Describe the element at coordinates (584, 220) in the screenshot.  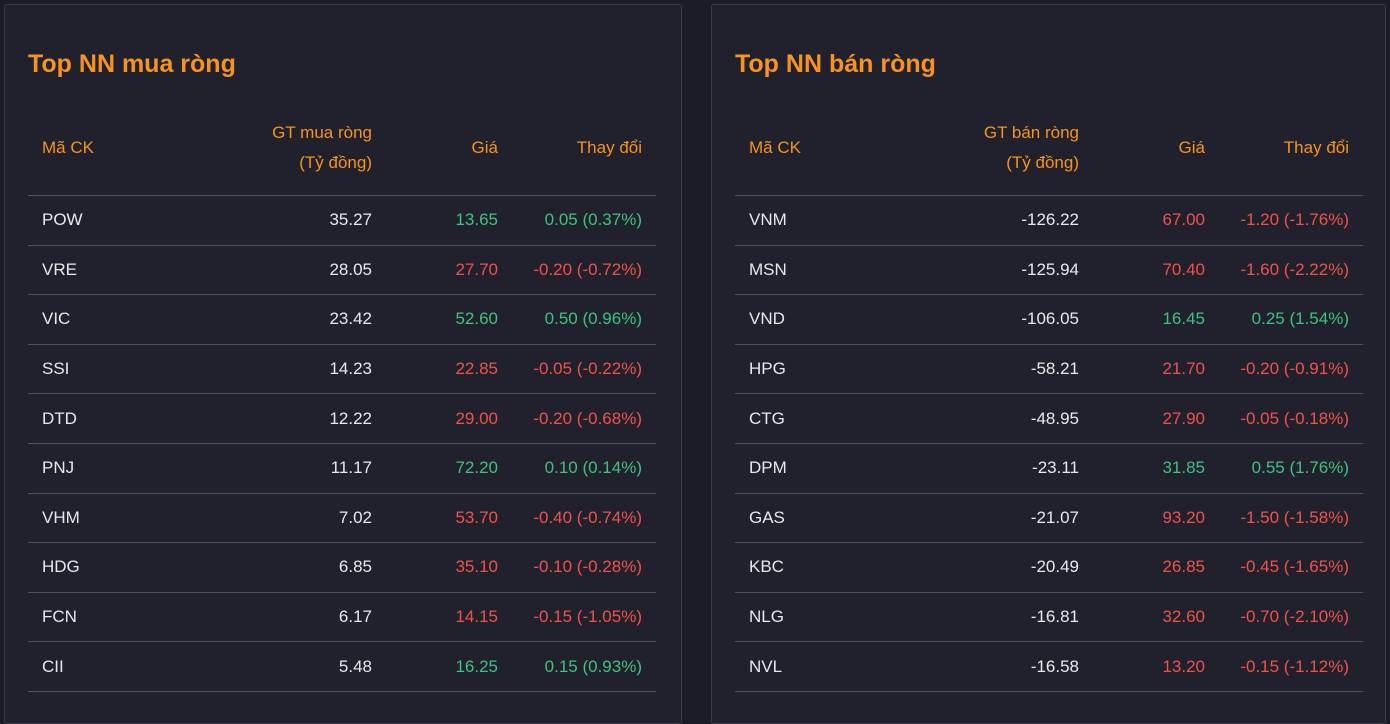
I see `table-cell: 0.05 (0.37%)` at that location.